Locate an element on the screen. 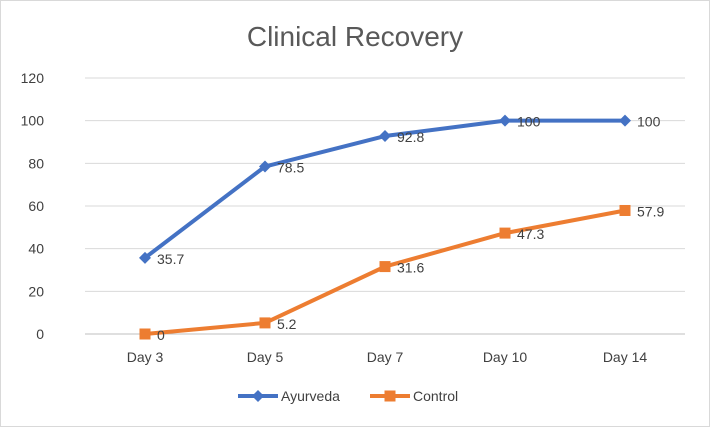  x-axis: Day 3 Day 5 Day 7 Day 10 Day 14 is located at coordinates (387, 357).